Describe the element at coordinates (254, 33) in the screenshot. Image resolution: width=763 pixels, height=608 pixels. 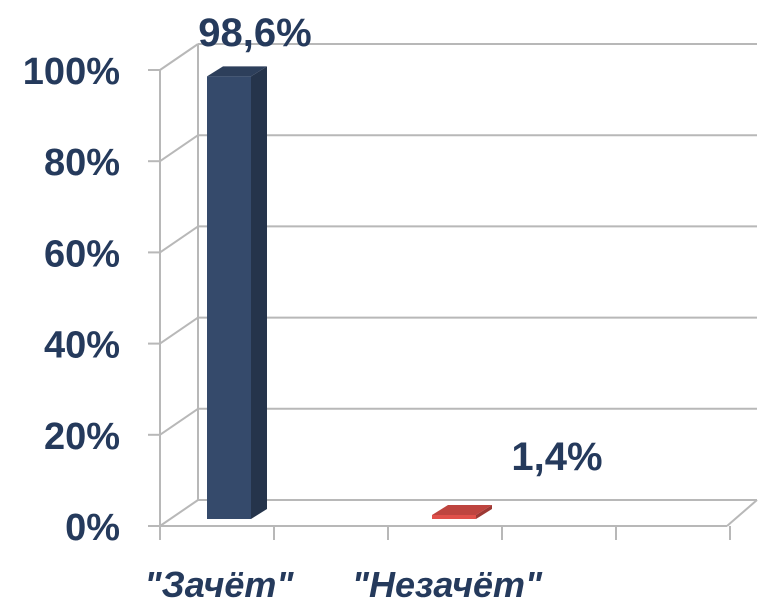
I see `data-label: 98,6%` at that location.